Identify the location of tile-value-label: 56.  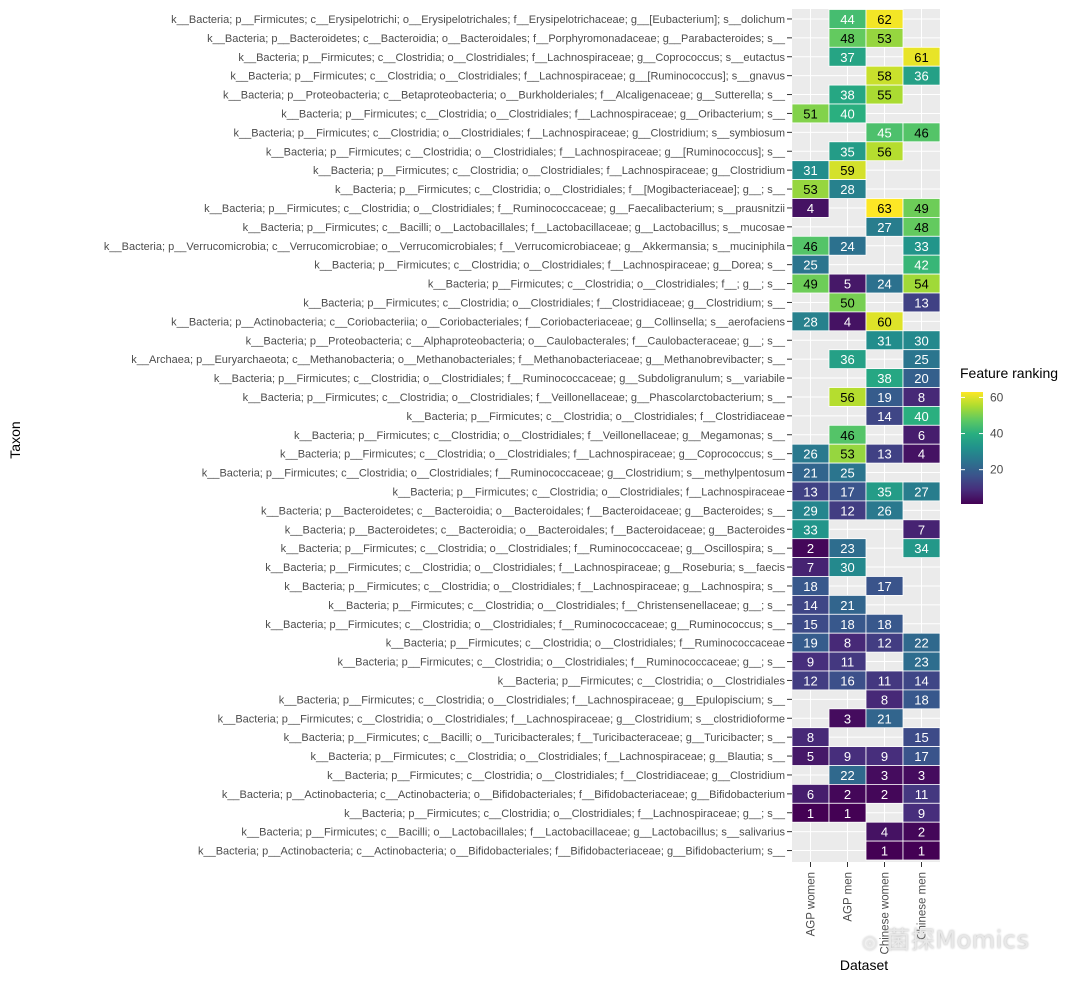
(884, 151).